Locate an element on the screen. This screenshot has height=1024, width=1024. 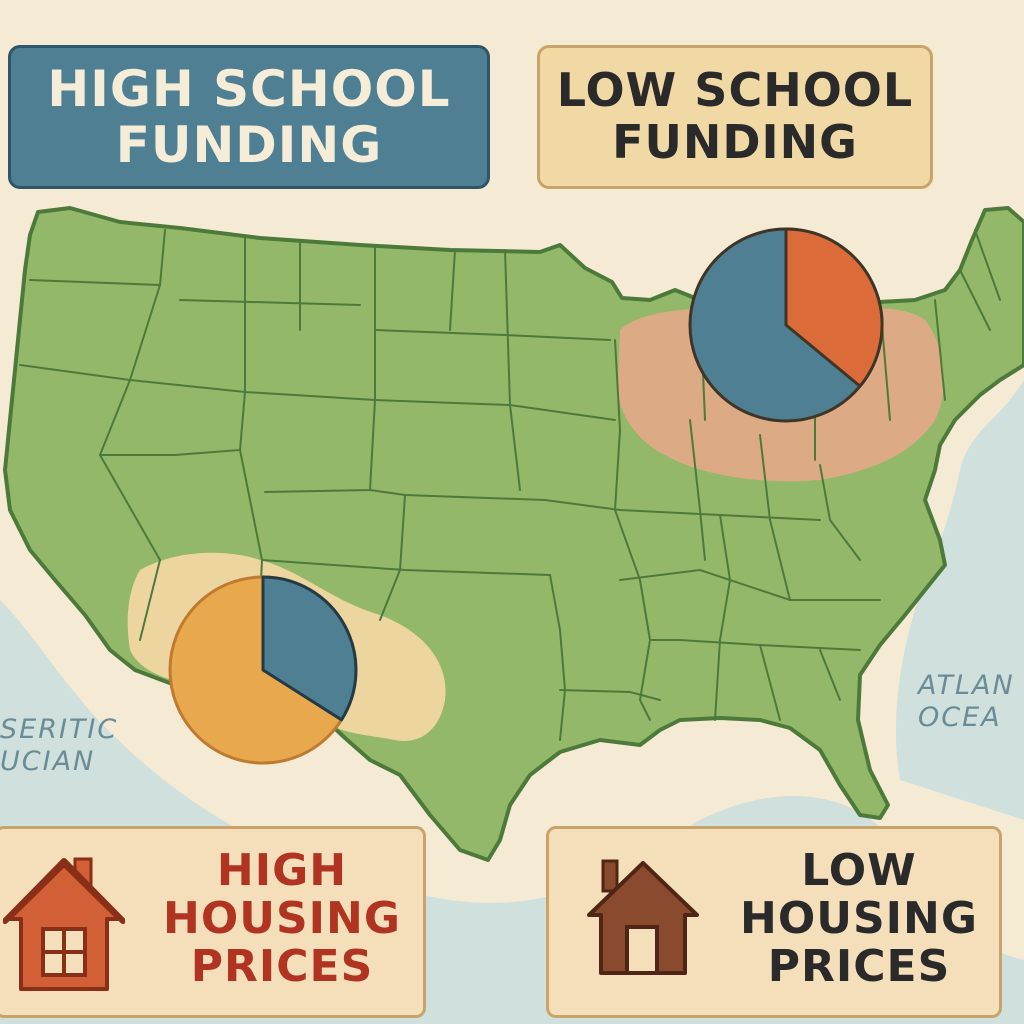
banner-line: HIGH SCHOOL is located at coordinates (249, 89).